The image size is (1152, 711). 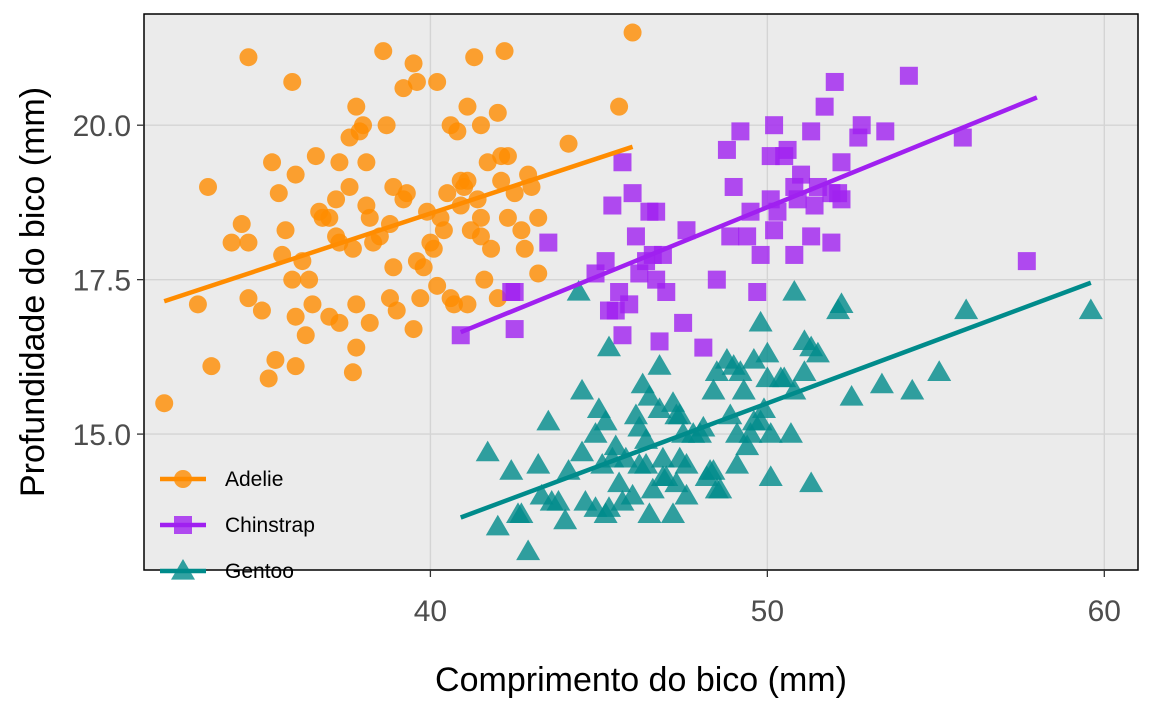 I want to click on legend: Adelie Chinstrap Gentoo, so click(x=237, y=525).